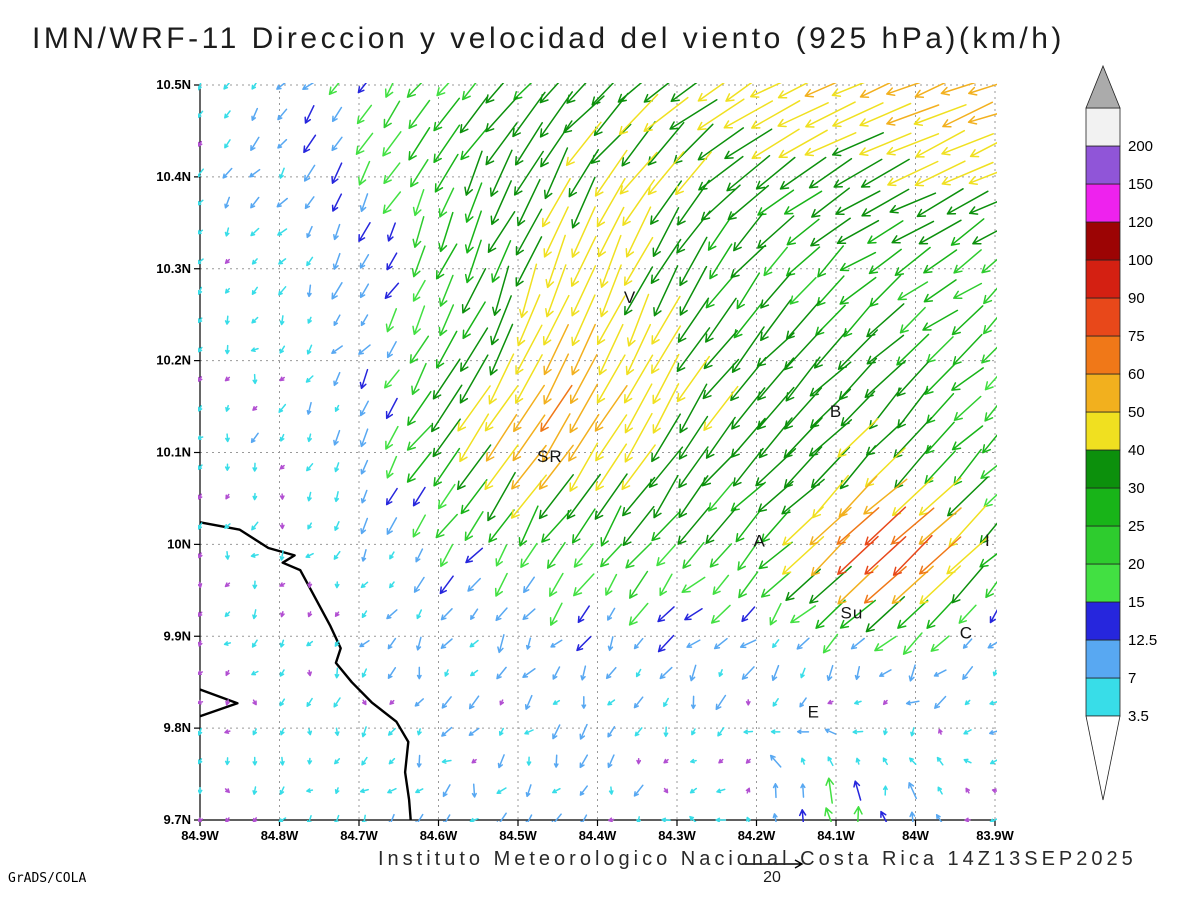 This screenshot has width=1200, height=900. I want to click on colorbar-label: 60, so click(1136, 374).